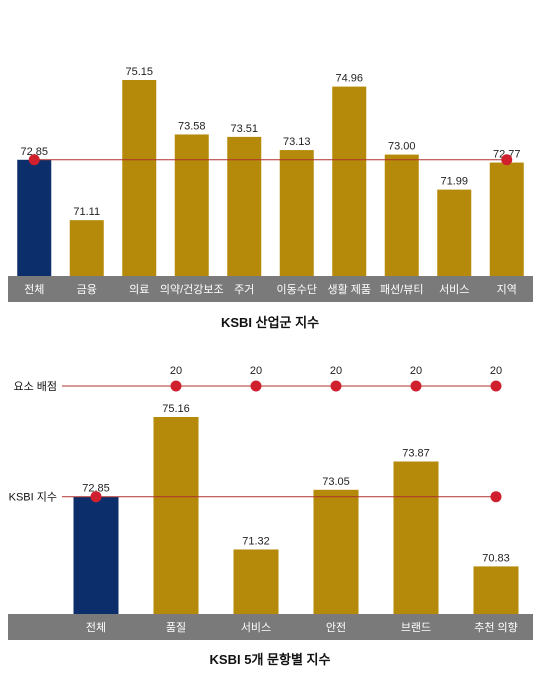 Image resolution: width=540 pixels, height=681 pixels. What do you see at coordinates (416, 371) in the screenshot?
I see `weight-label-3: 20` at bounding box center [416, 371].